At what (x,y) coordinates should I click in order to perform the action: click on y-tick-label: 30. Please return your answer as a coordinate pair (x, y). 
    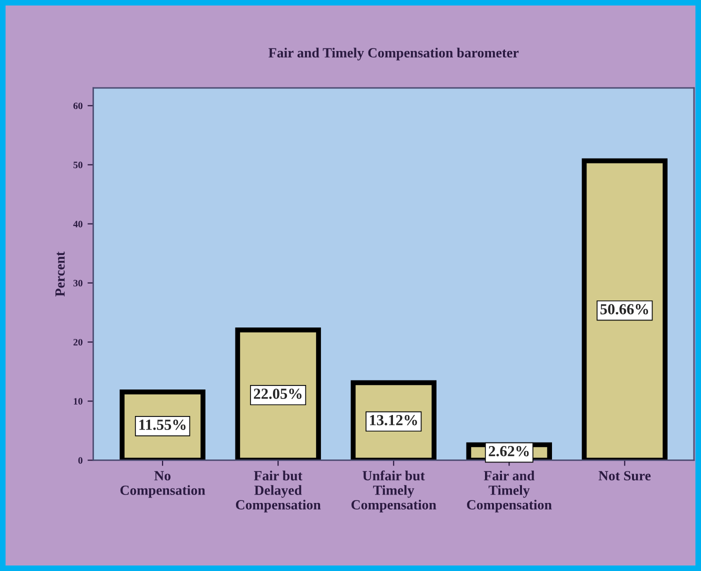
    Looking at the image, I should click on (77, 283).